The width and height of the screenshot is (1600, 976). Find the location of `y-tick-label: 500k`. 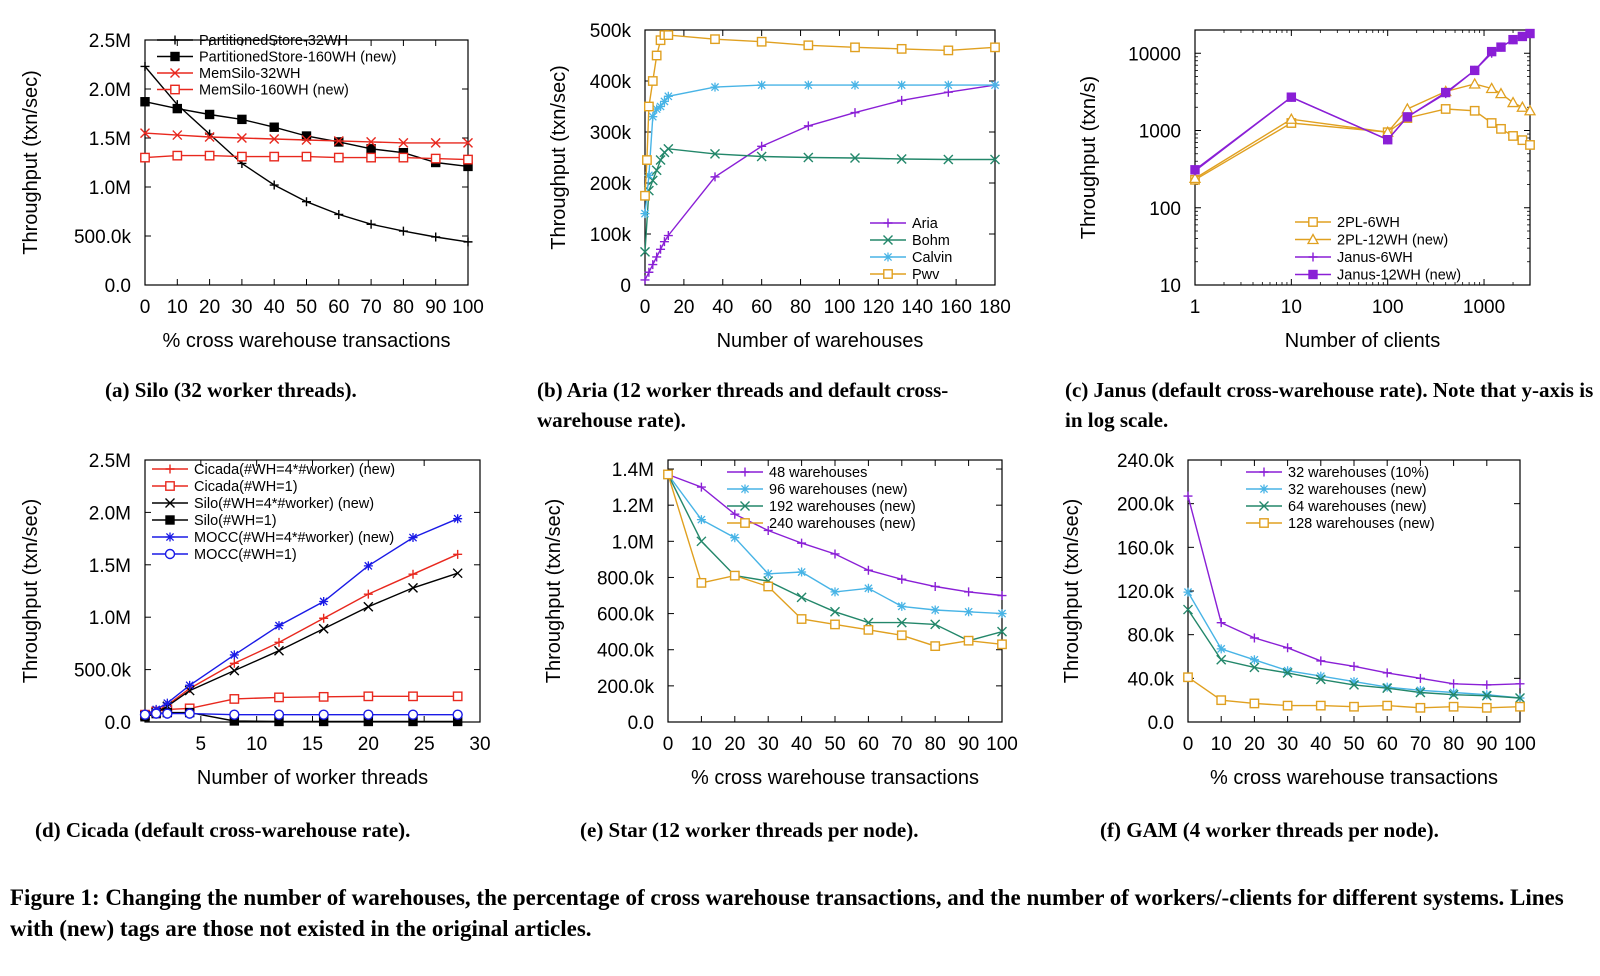

y-tick-label: 500k is located at coordinates (611, 31).